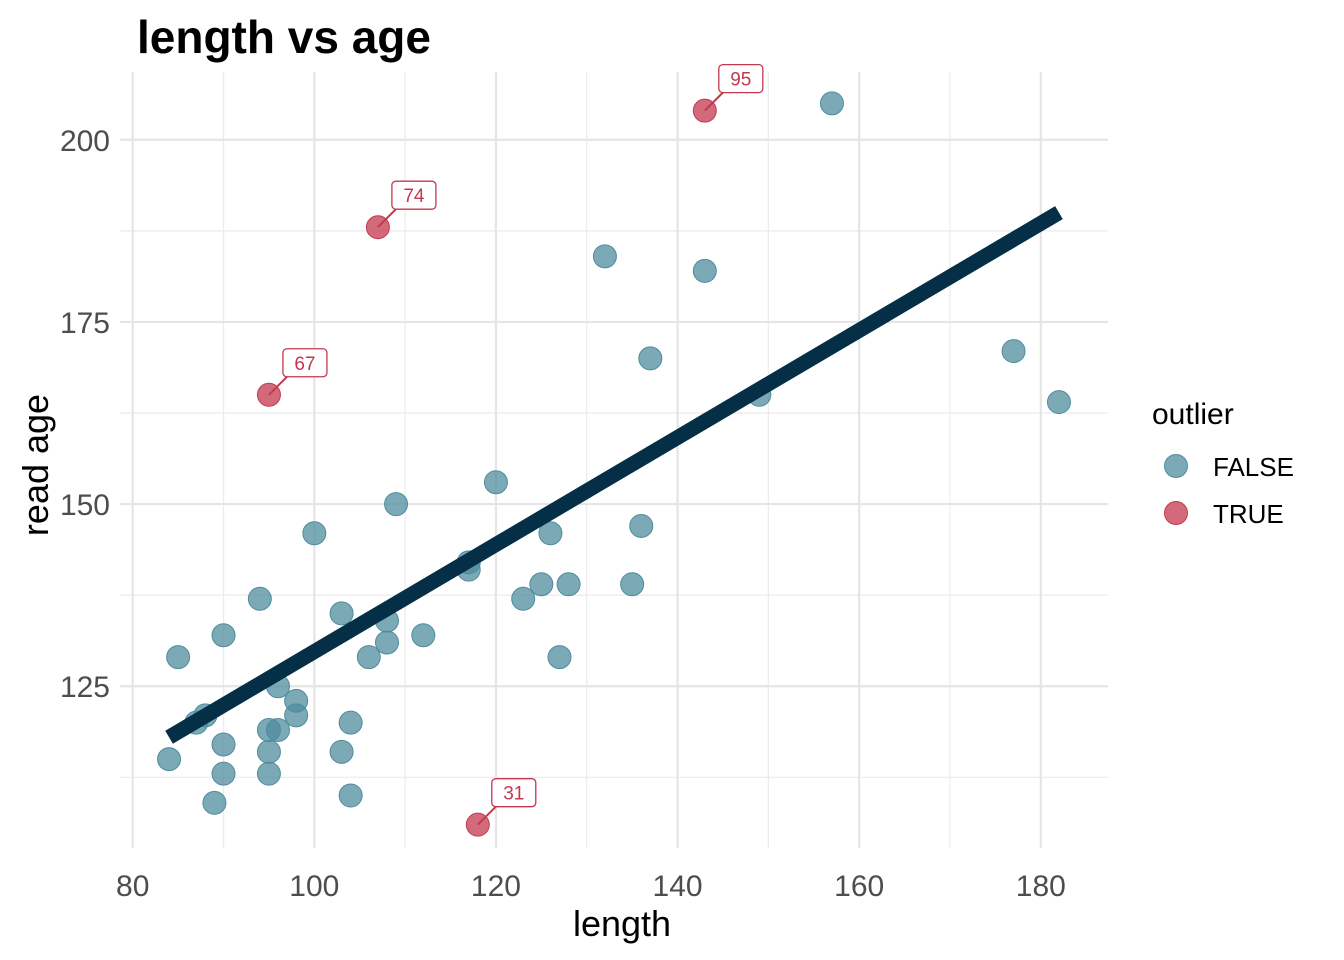  Describe the element at coordinates (1248, 514) in the screenshot. I see `legend-label: TRUE` at that location.